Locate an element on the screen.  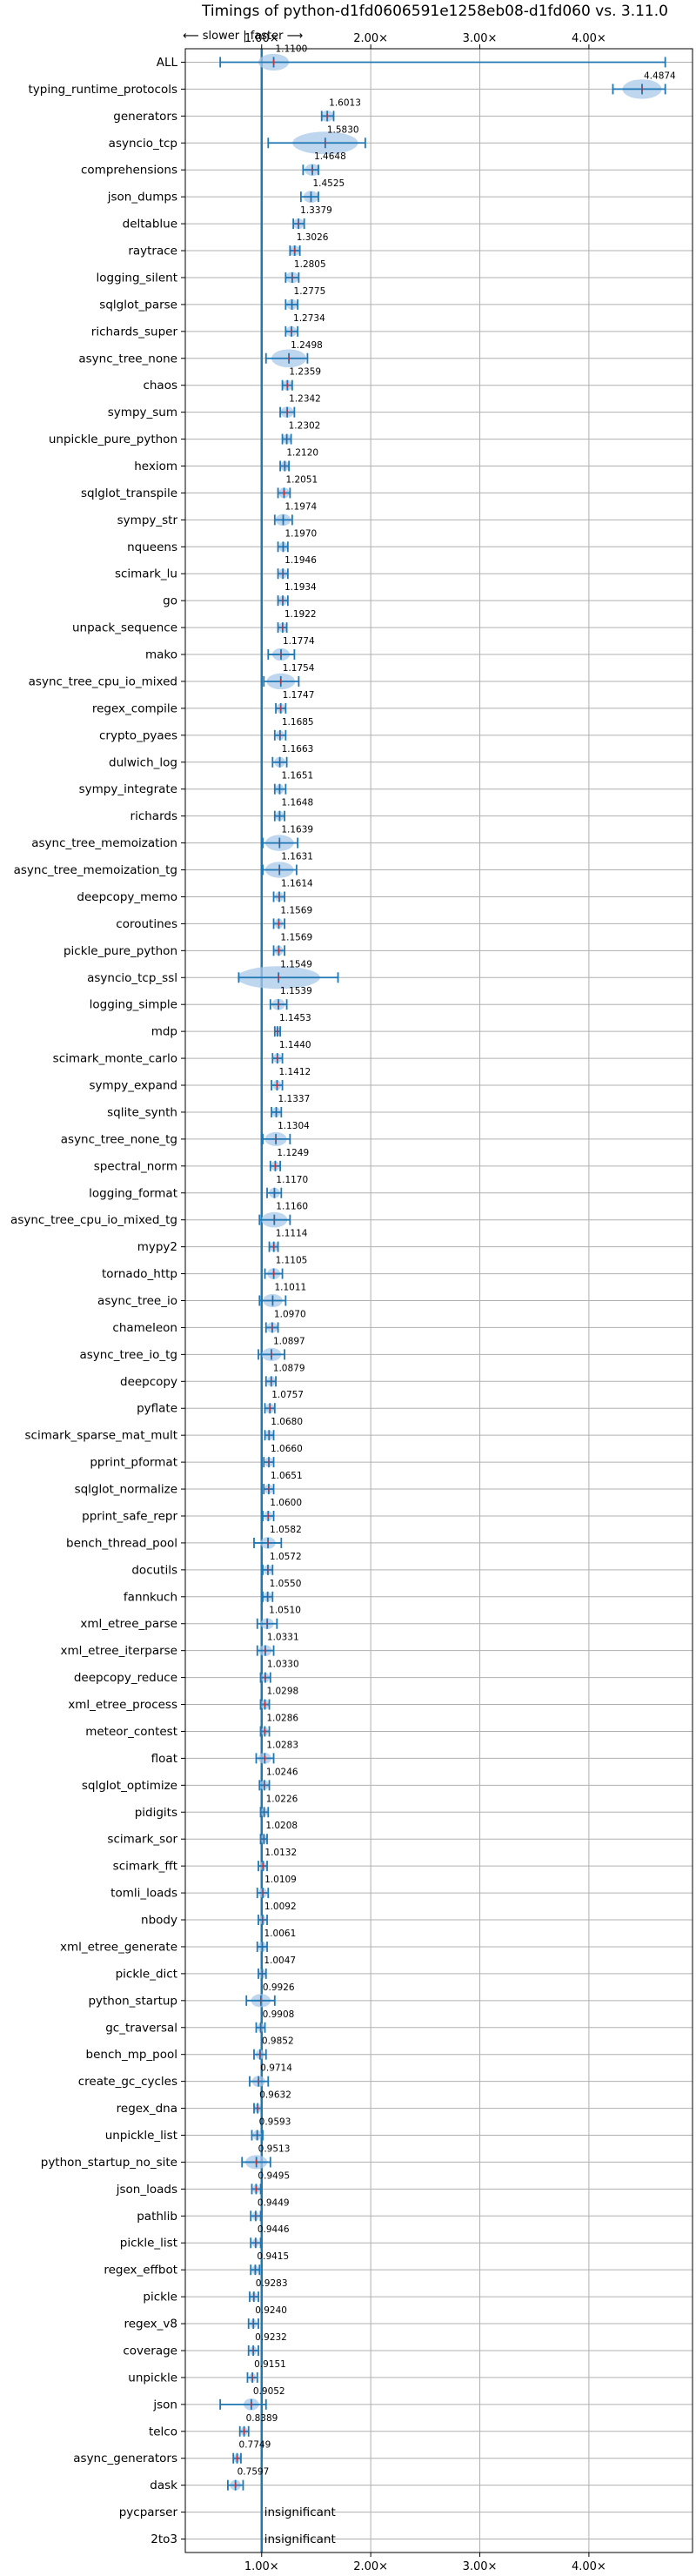
value-label: 1.0298 is located at coordinates (282, 1692).